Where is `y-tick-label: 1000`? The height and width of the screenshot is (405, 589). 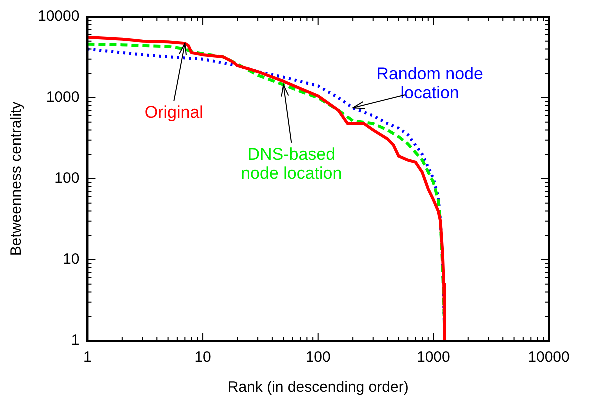
y-tick-label: 1000 is located at coordinates (63, 97).